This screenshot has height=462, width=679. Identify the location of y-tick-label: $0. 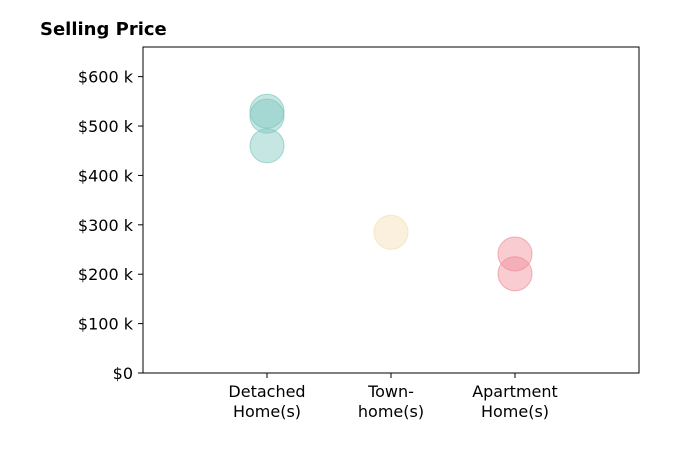
(123, 373).